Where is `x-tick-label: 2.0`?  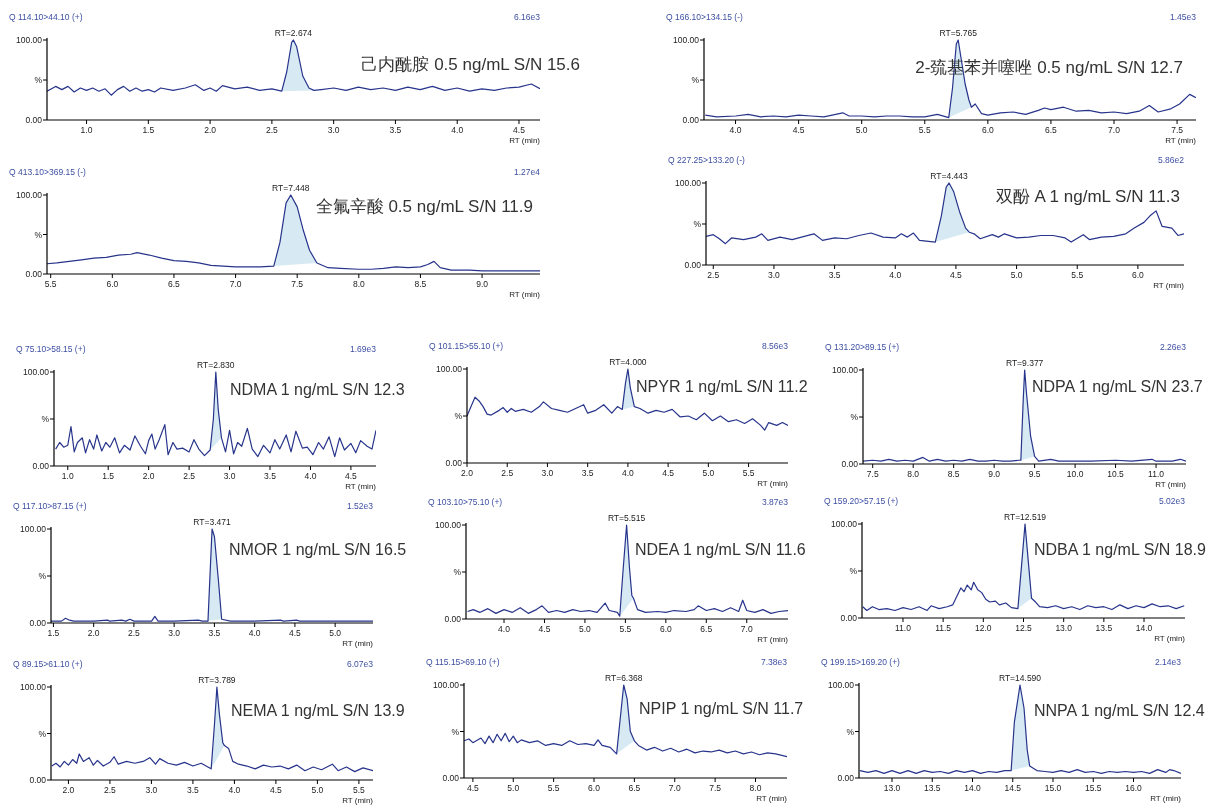 x-tick-label: 2.0 is located at coordinates (467, 473).